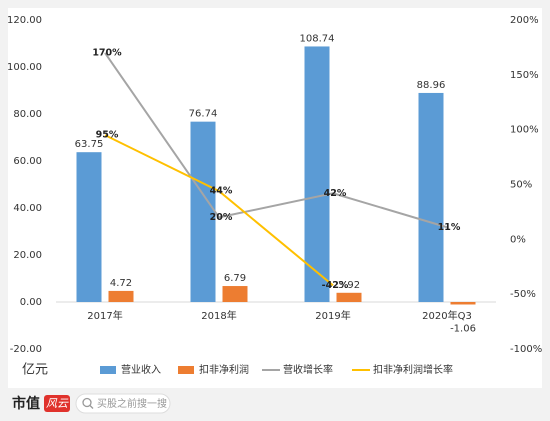  Describe the element at coordinates (523, 294) in the screenshot. I see `y2-tick-label: -50%` at that location.